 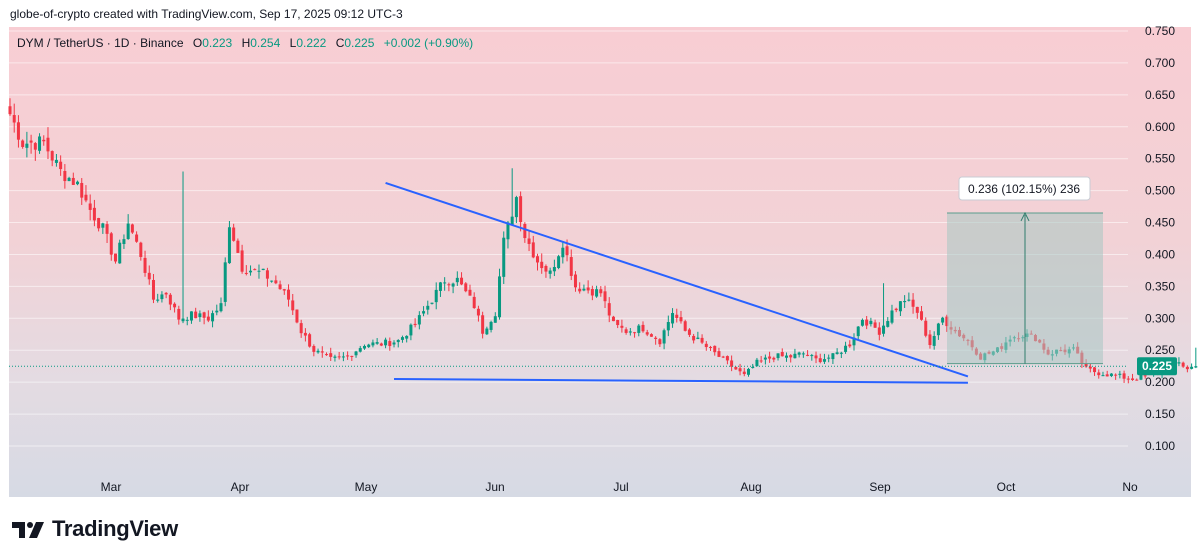 I want to click on x-tick-label: Aug, so click(x=750, y=487).